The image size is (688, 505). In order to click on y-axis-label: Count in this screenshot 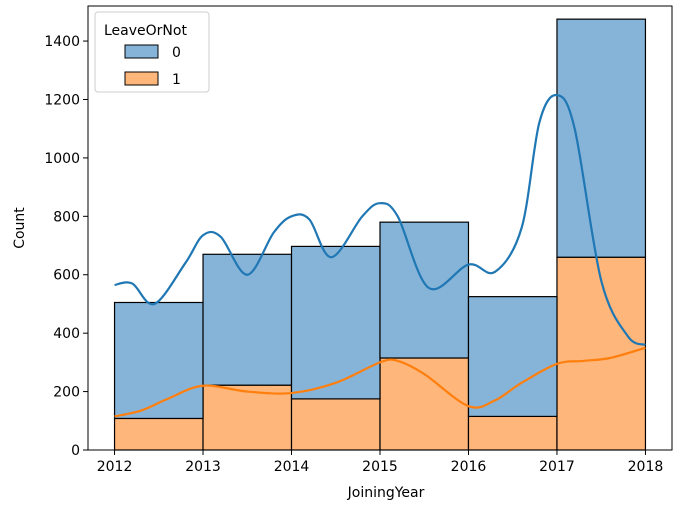, I will do `click(20, 228)`.